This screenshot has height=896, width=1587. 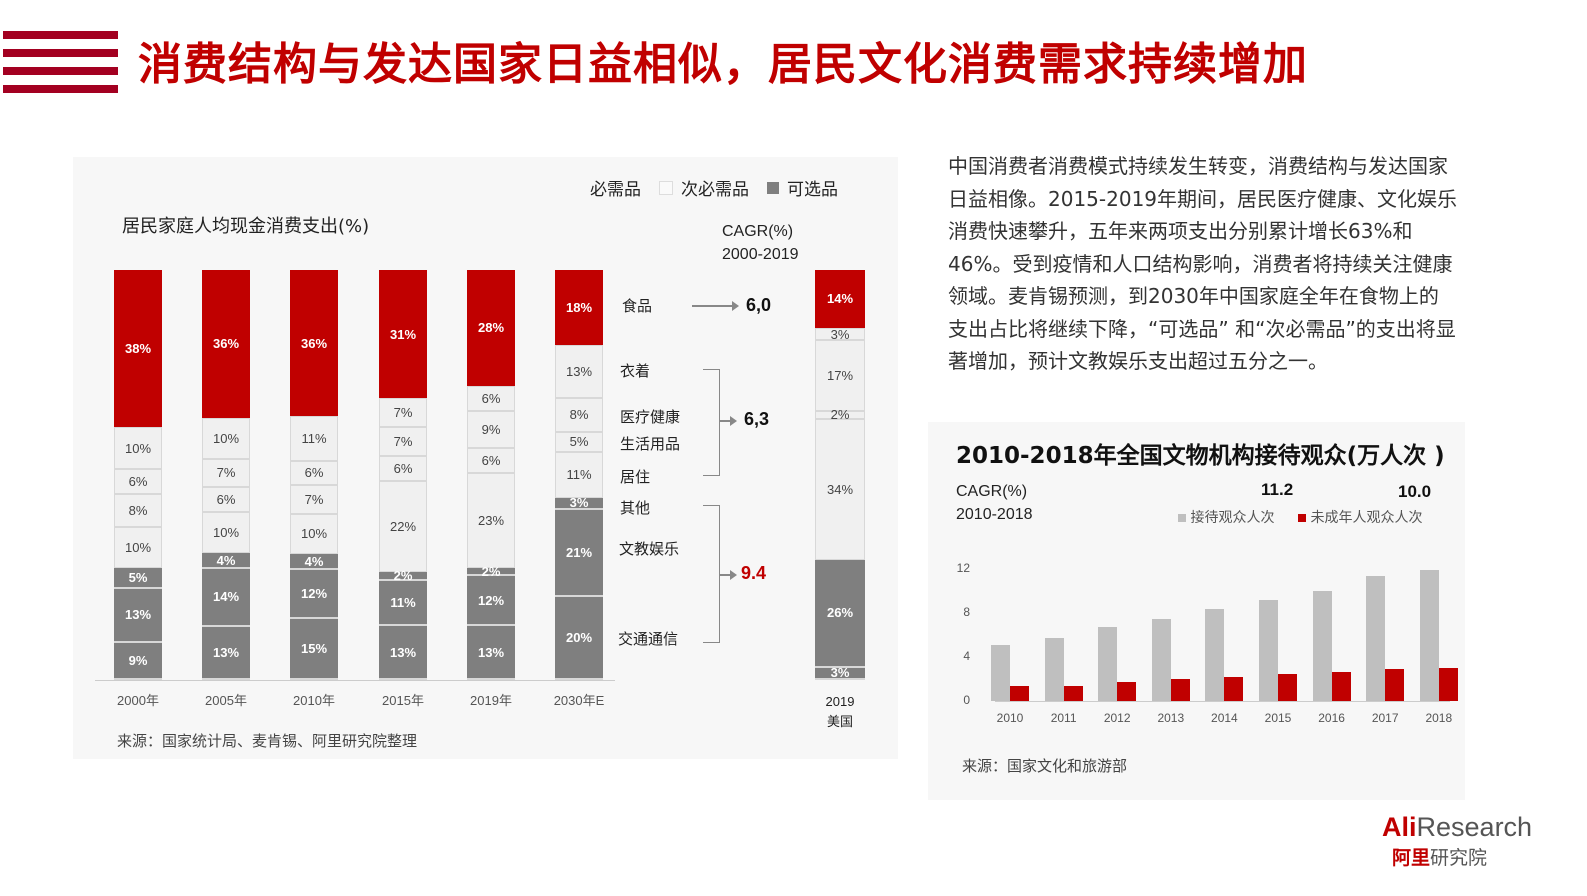 What do you see at coordinates (1232, 518) in the screenshot?
I see `legend-visitors-label: 接待观众人次` at bounding box center [1232, 518].